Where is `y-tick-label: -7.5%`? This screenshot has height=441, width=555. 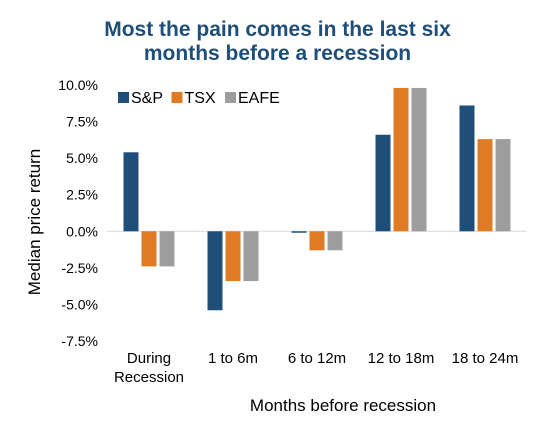
y-tick-label: -7.5% is located at coordinates (79, 341).